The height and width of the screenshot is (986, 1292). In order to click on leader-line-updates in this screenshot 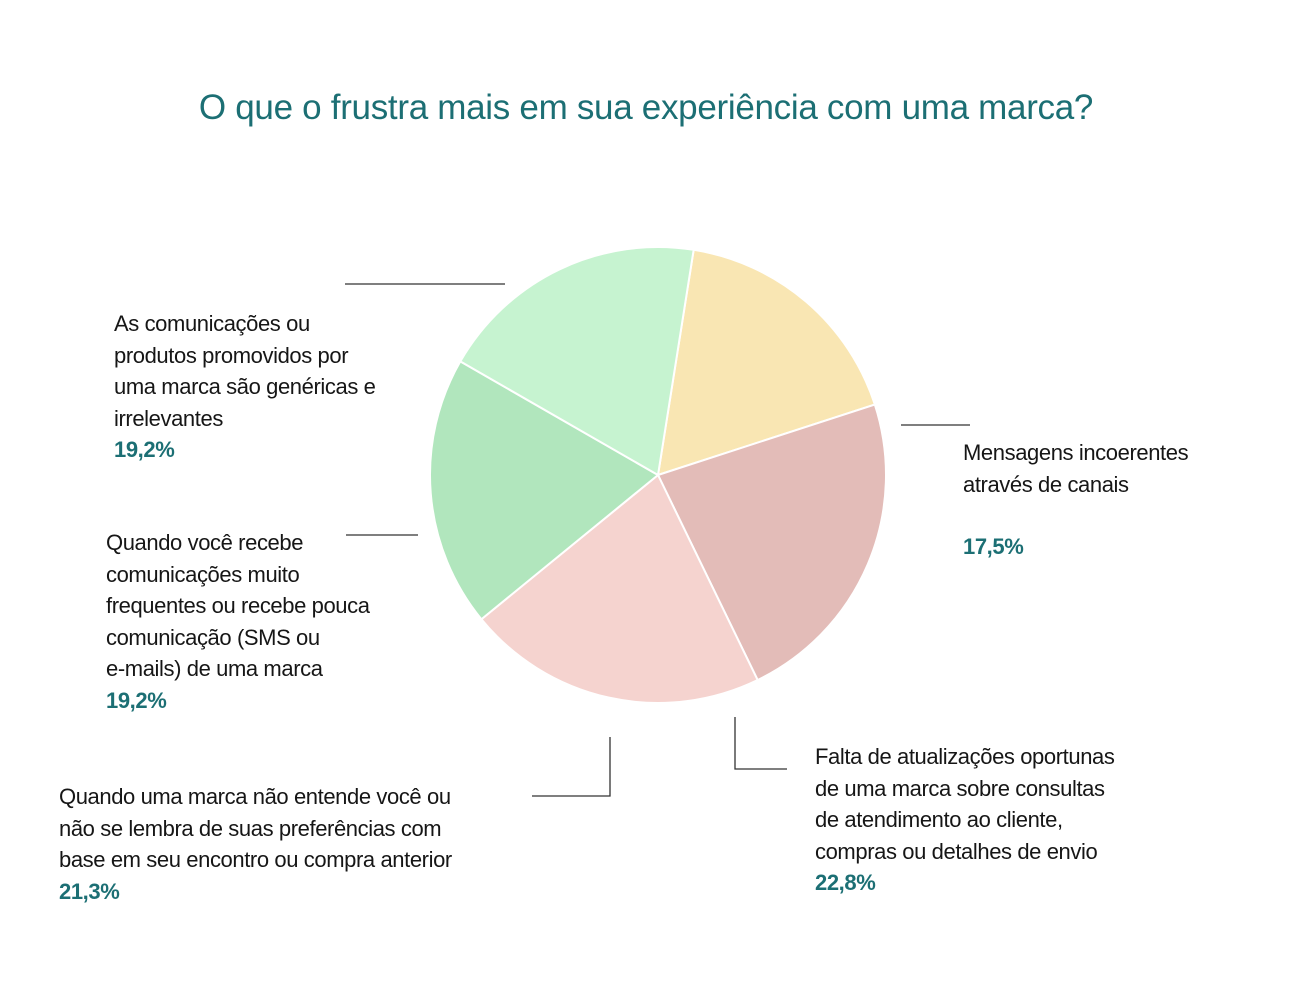, I will do `click(760, 743)`.